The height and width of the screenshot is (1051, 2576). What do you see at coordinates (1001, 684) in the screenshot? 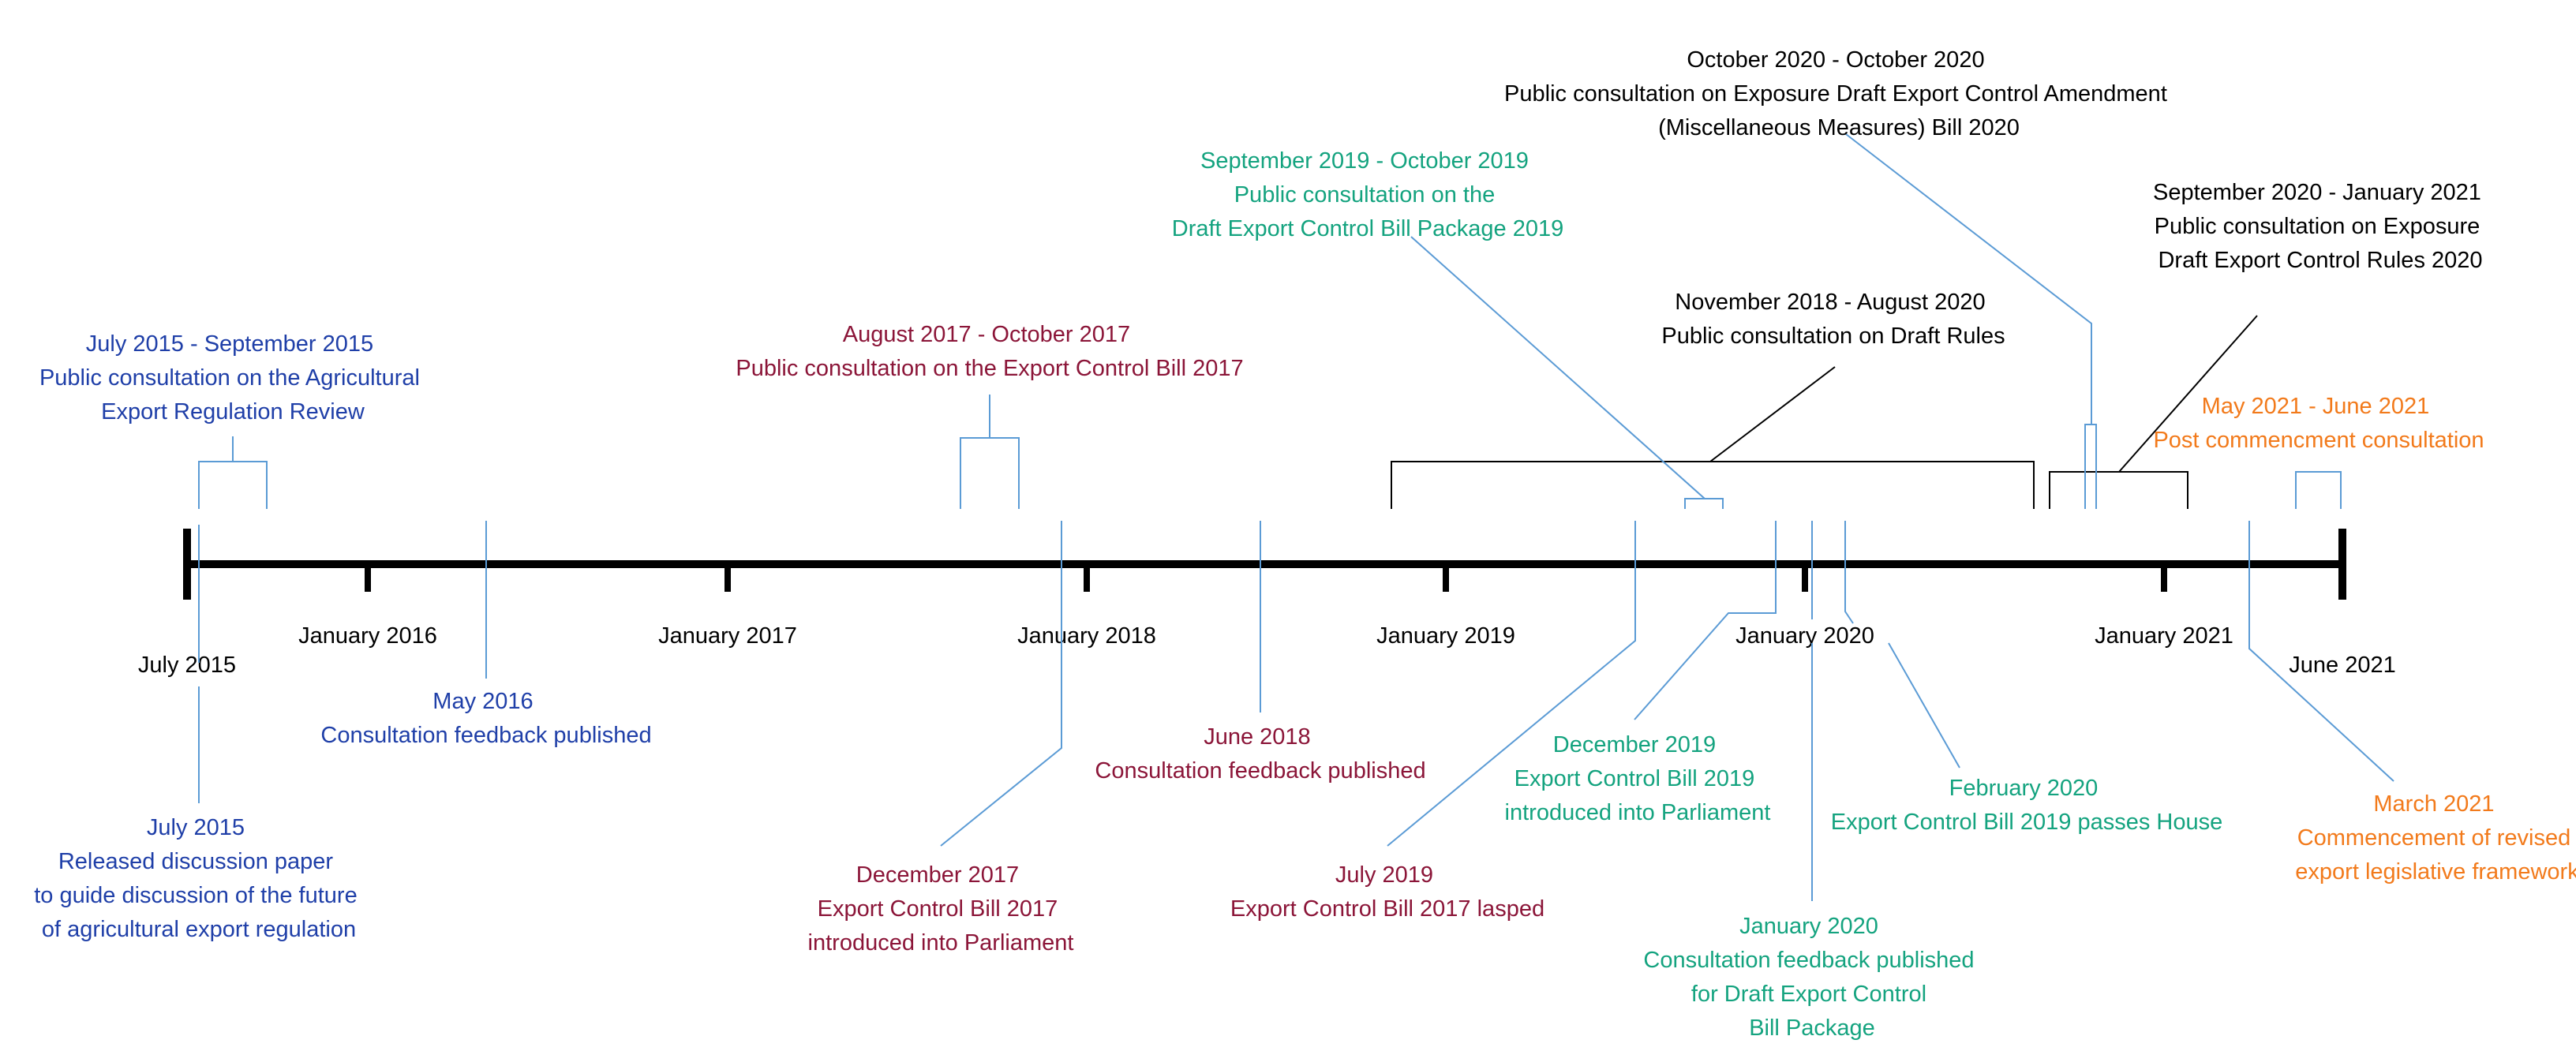
I see `connector-dec2017` at bounding box center [1001, 684].